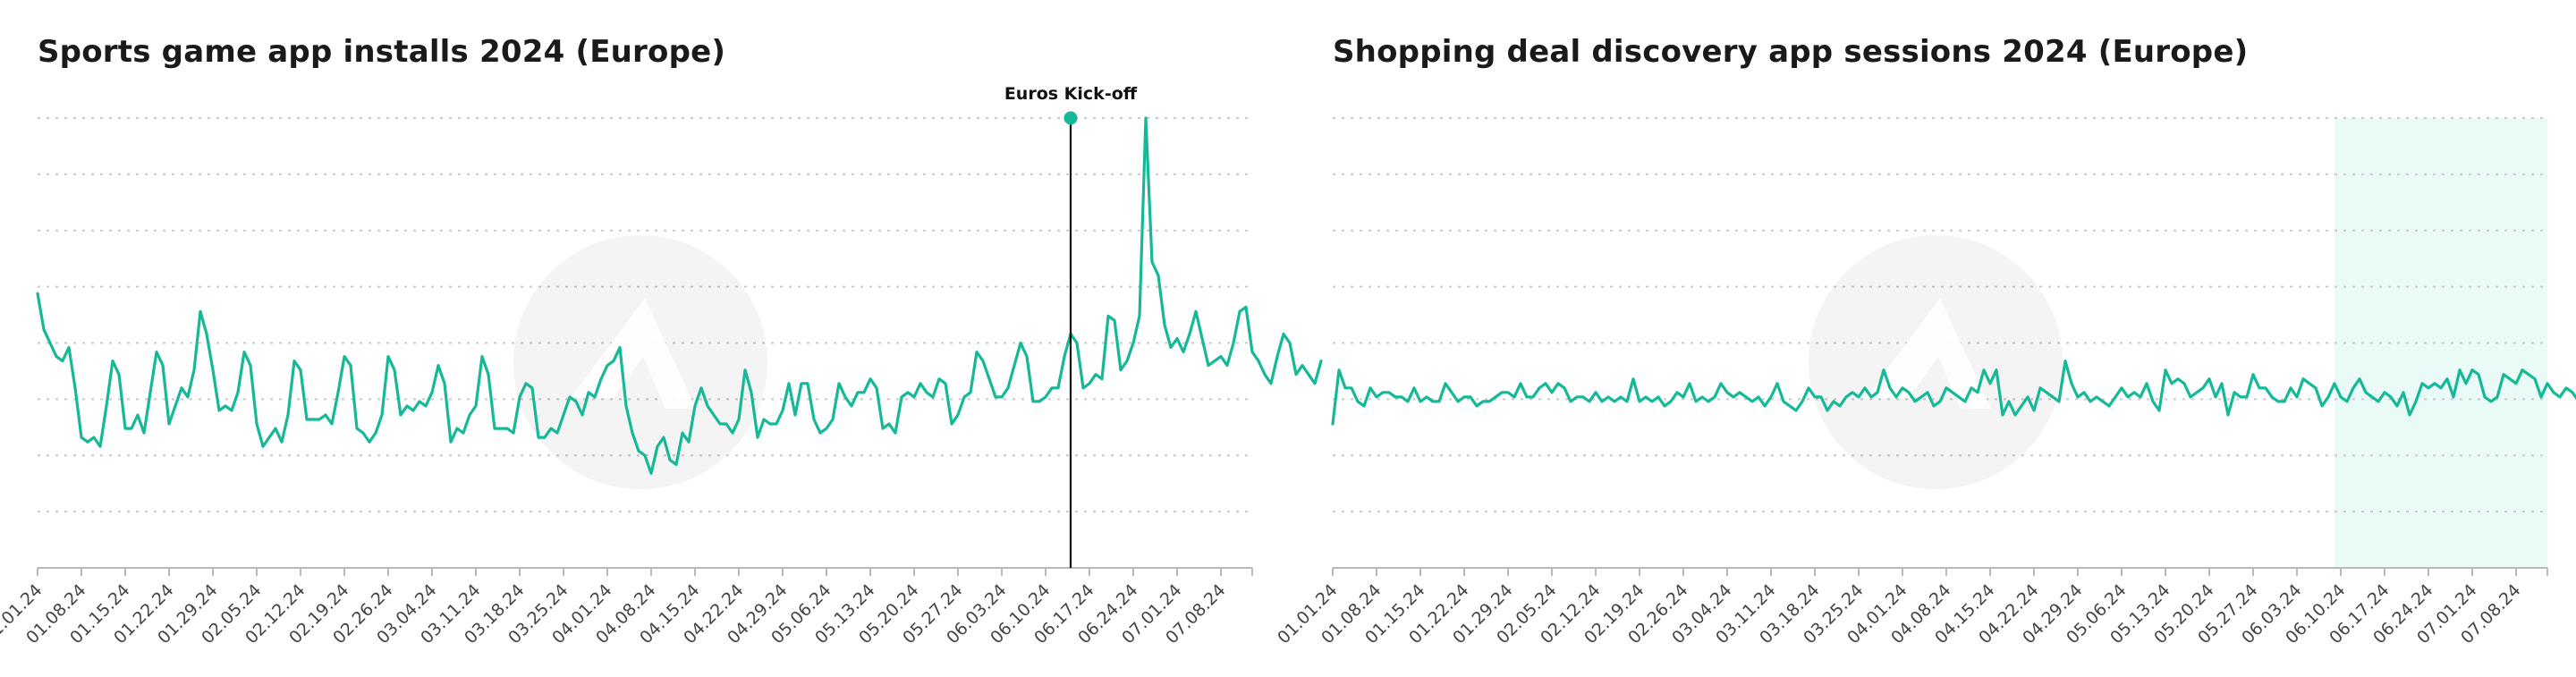 The image size is (2576, 677). I want to click on highlight-band, so click(2440, 343).